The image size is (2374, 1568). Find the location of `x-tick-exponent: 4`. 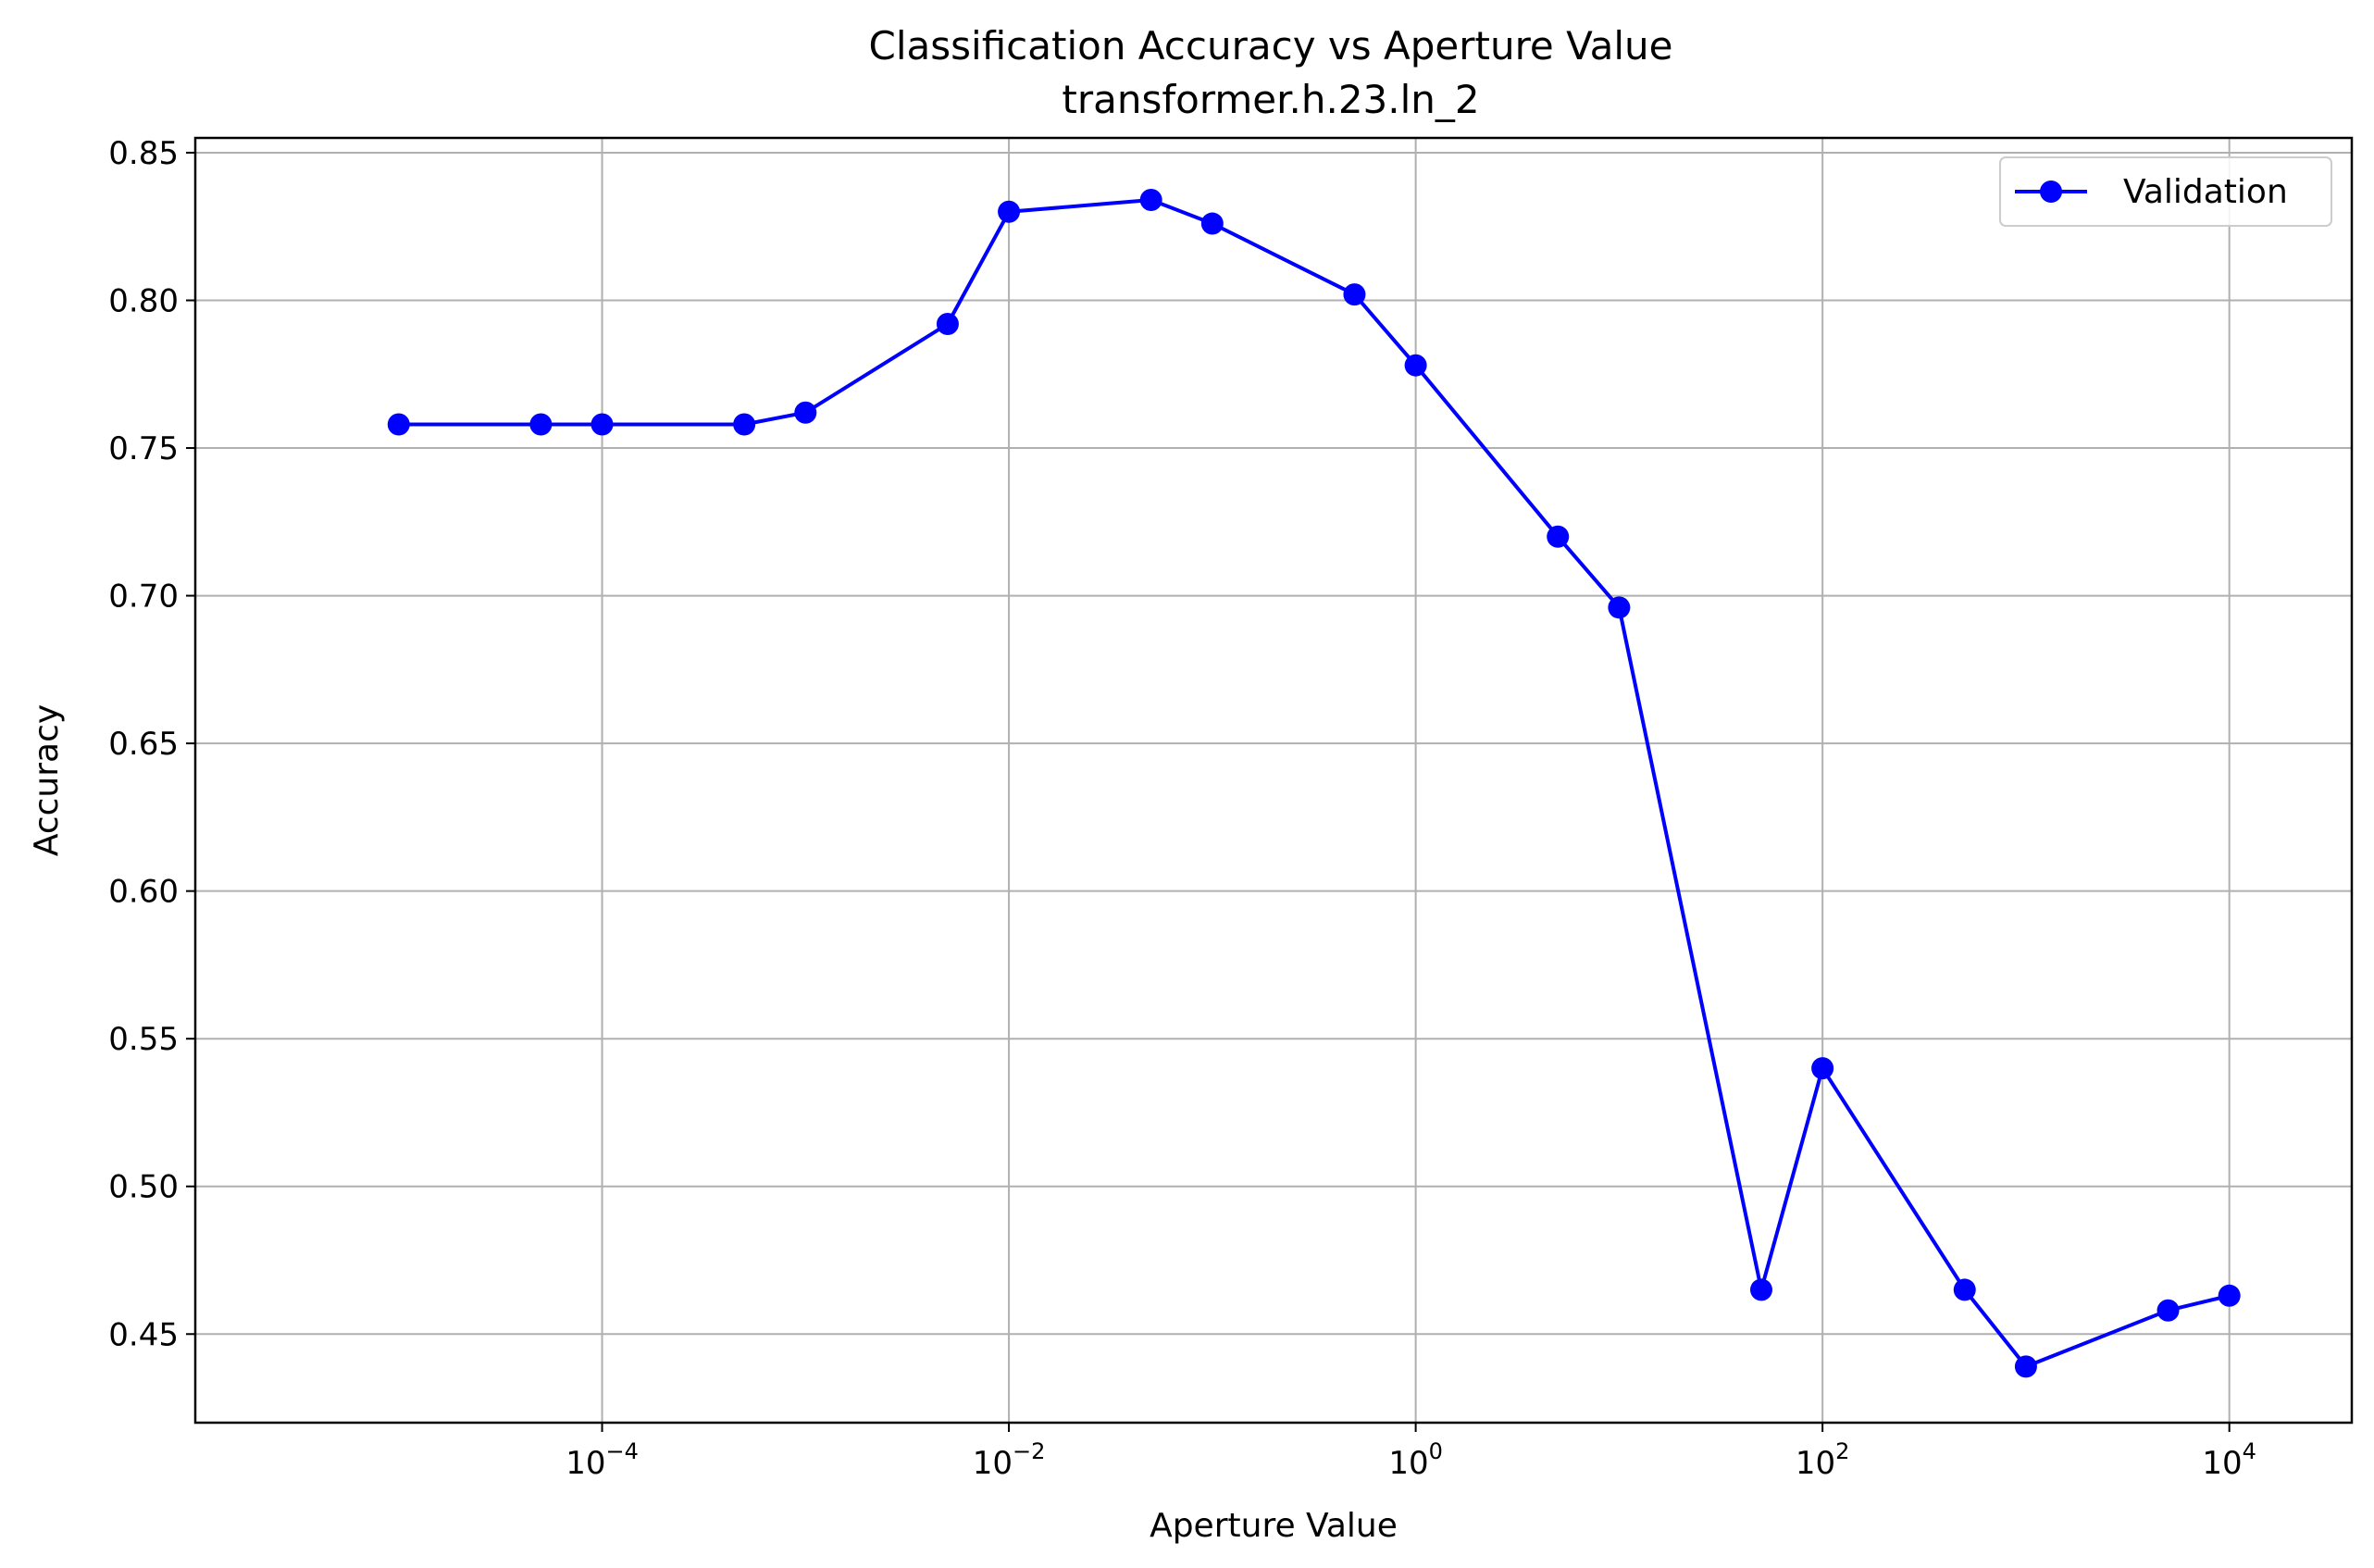

x-tick-exponent: 4 is located at coordinates (2250, 1451).